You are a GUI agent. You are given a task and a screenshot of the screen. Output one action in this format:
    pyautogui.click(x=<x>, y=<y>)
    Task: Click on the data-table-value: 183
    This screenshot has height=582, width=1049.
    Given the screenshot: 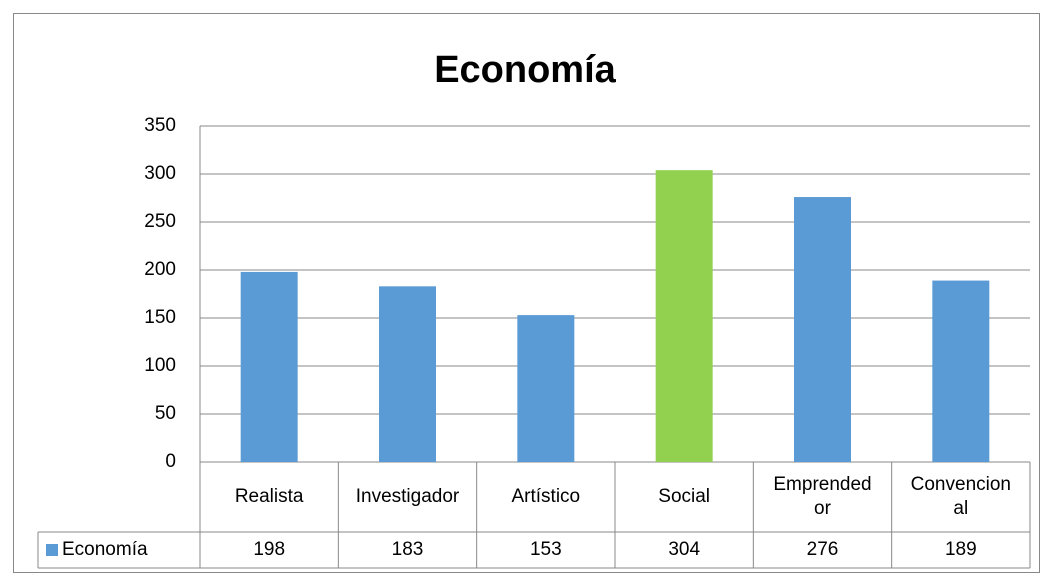 What is the action you would take?
    pyautogui.click(x=407, y=549)
    